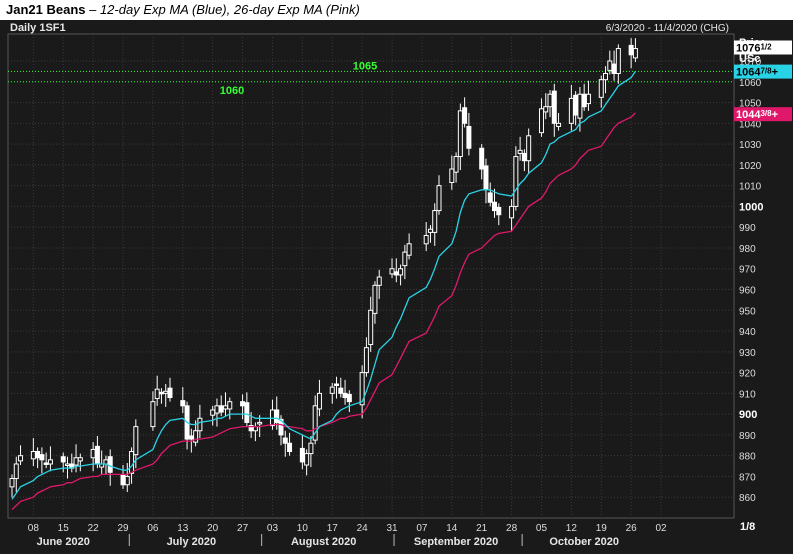 The width and height of the screenshot is (793, 554). Describe the element at coordinates (747, 527) in the screenshot. I see `scale-corner-label: 1/8` at that location.